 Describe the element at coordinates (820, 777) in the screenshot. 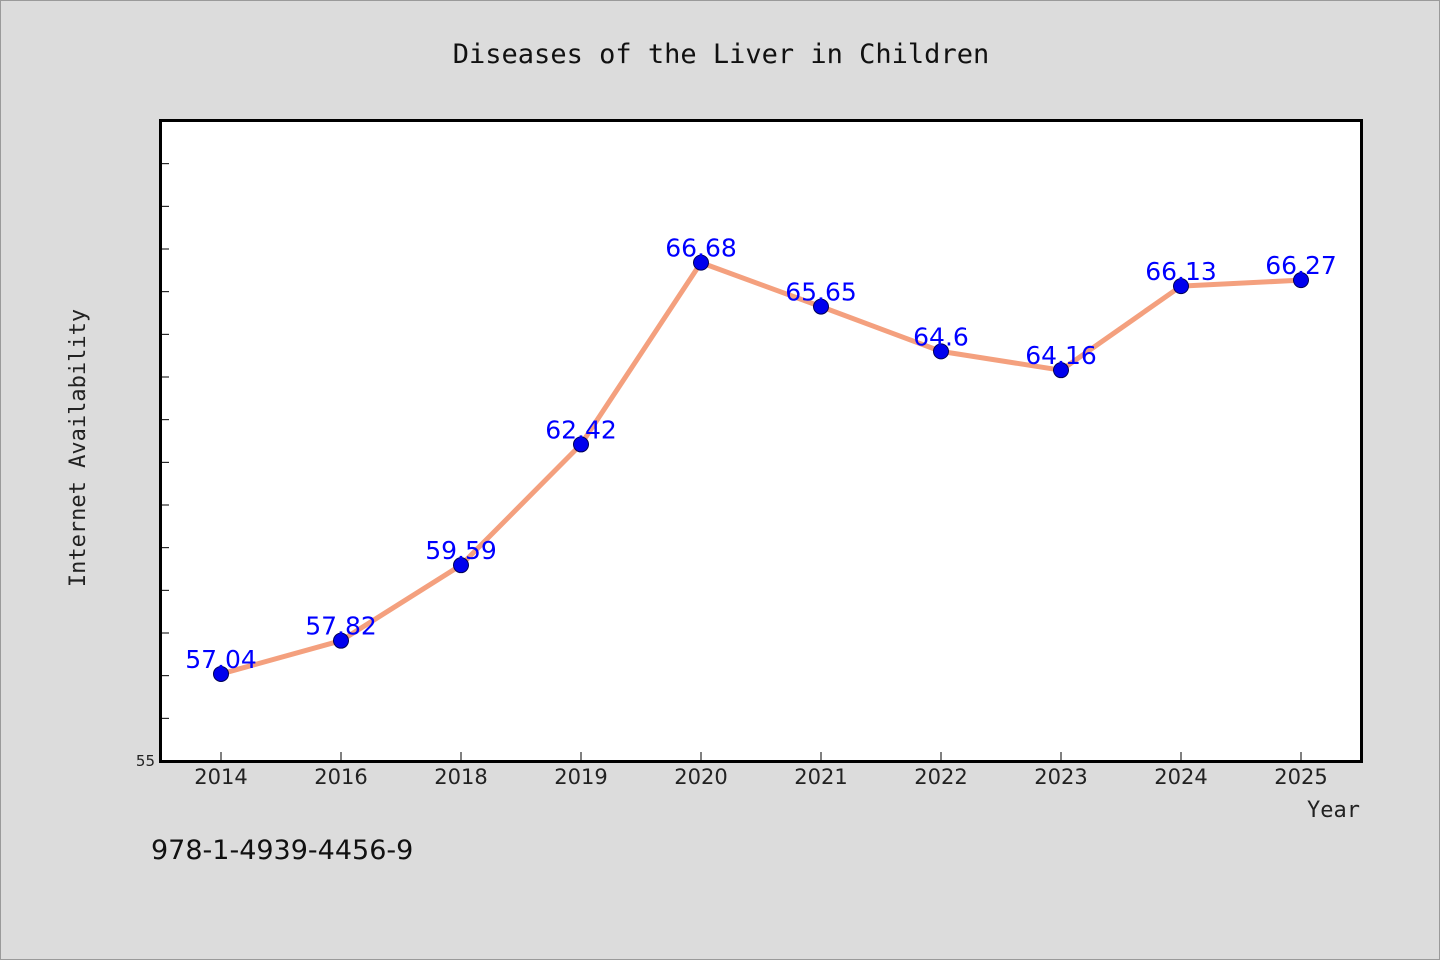

I see `x-tick-label: 2021` at that location.